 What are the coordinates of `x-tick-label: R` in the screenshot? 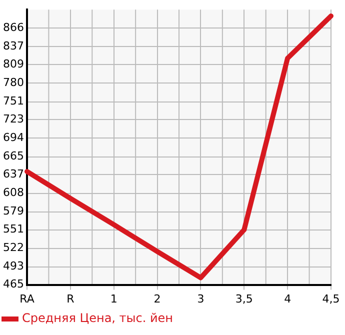 It's located at (70, 299).